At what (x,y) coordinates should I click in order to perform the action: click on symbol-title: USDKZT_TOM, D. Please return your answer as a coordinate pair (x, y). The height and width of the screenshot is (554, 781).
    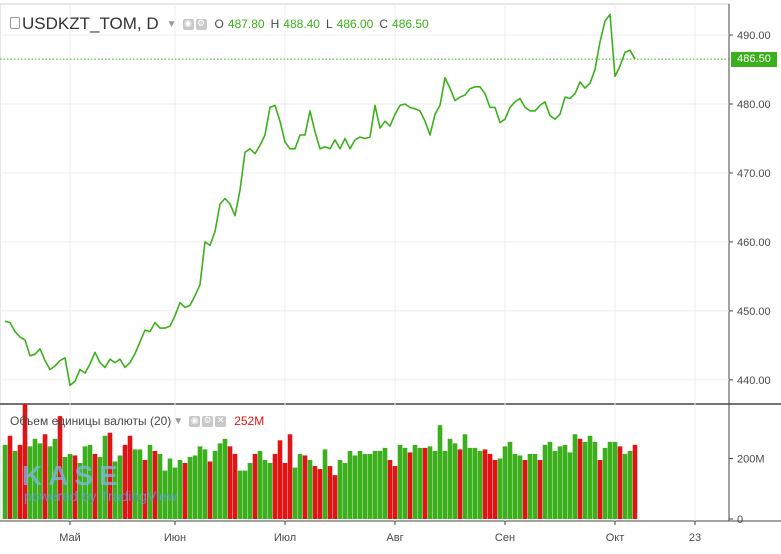
    Looking at the image, I should click on (90, 23).